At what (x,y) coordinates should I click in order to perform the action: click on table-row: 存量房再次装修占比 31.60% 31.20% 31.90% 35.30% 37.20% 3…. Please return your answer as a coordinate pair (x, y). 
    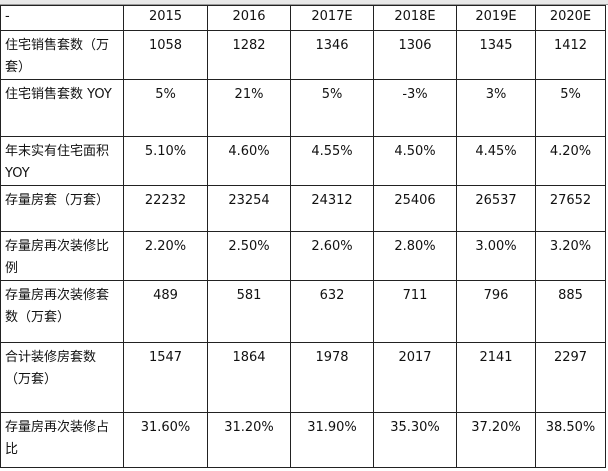
    Looking at the image, I should click on (303, 440).